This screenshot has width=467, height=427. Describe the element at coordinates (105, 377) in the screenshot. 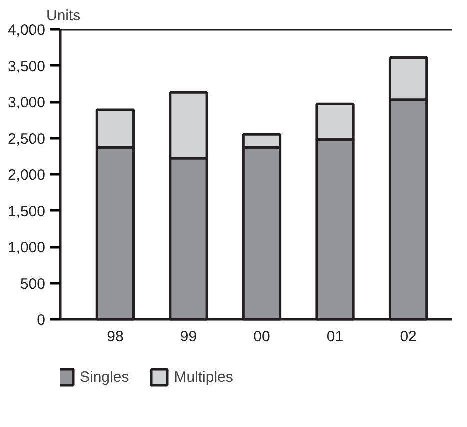

I see `legend-label: Singles` at that location.